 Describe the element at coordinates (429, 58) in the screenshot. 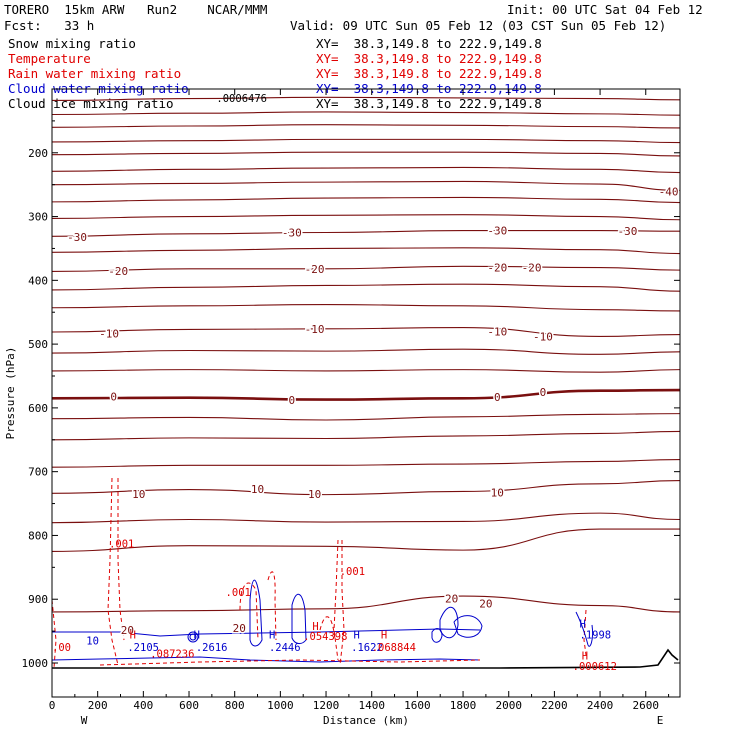

I see `field-temperature-xy: XY= 38.3,149.8 to 222.9,149.8` at that location.